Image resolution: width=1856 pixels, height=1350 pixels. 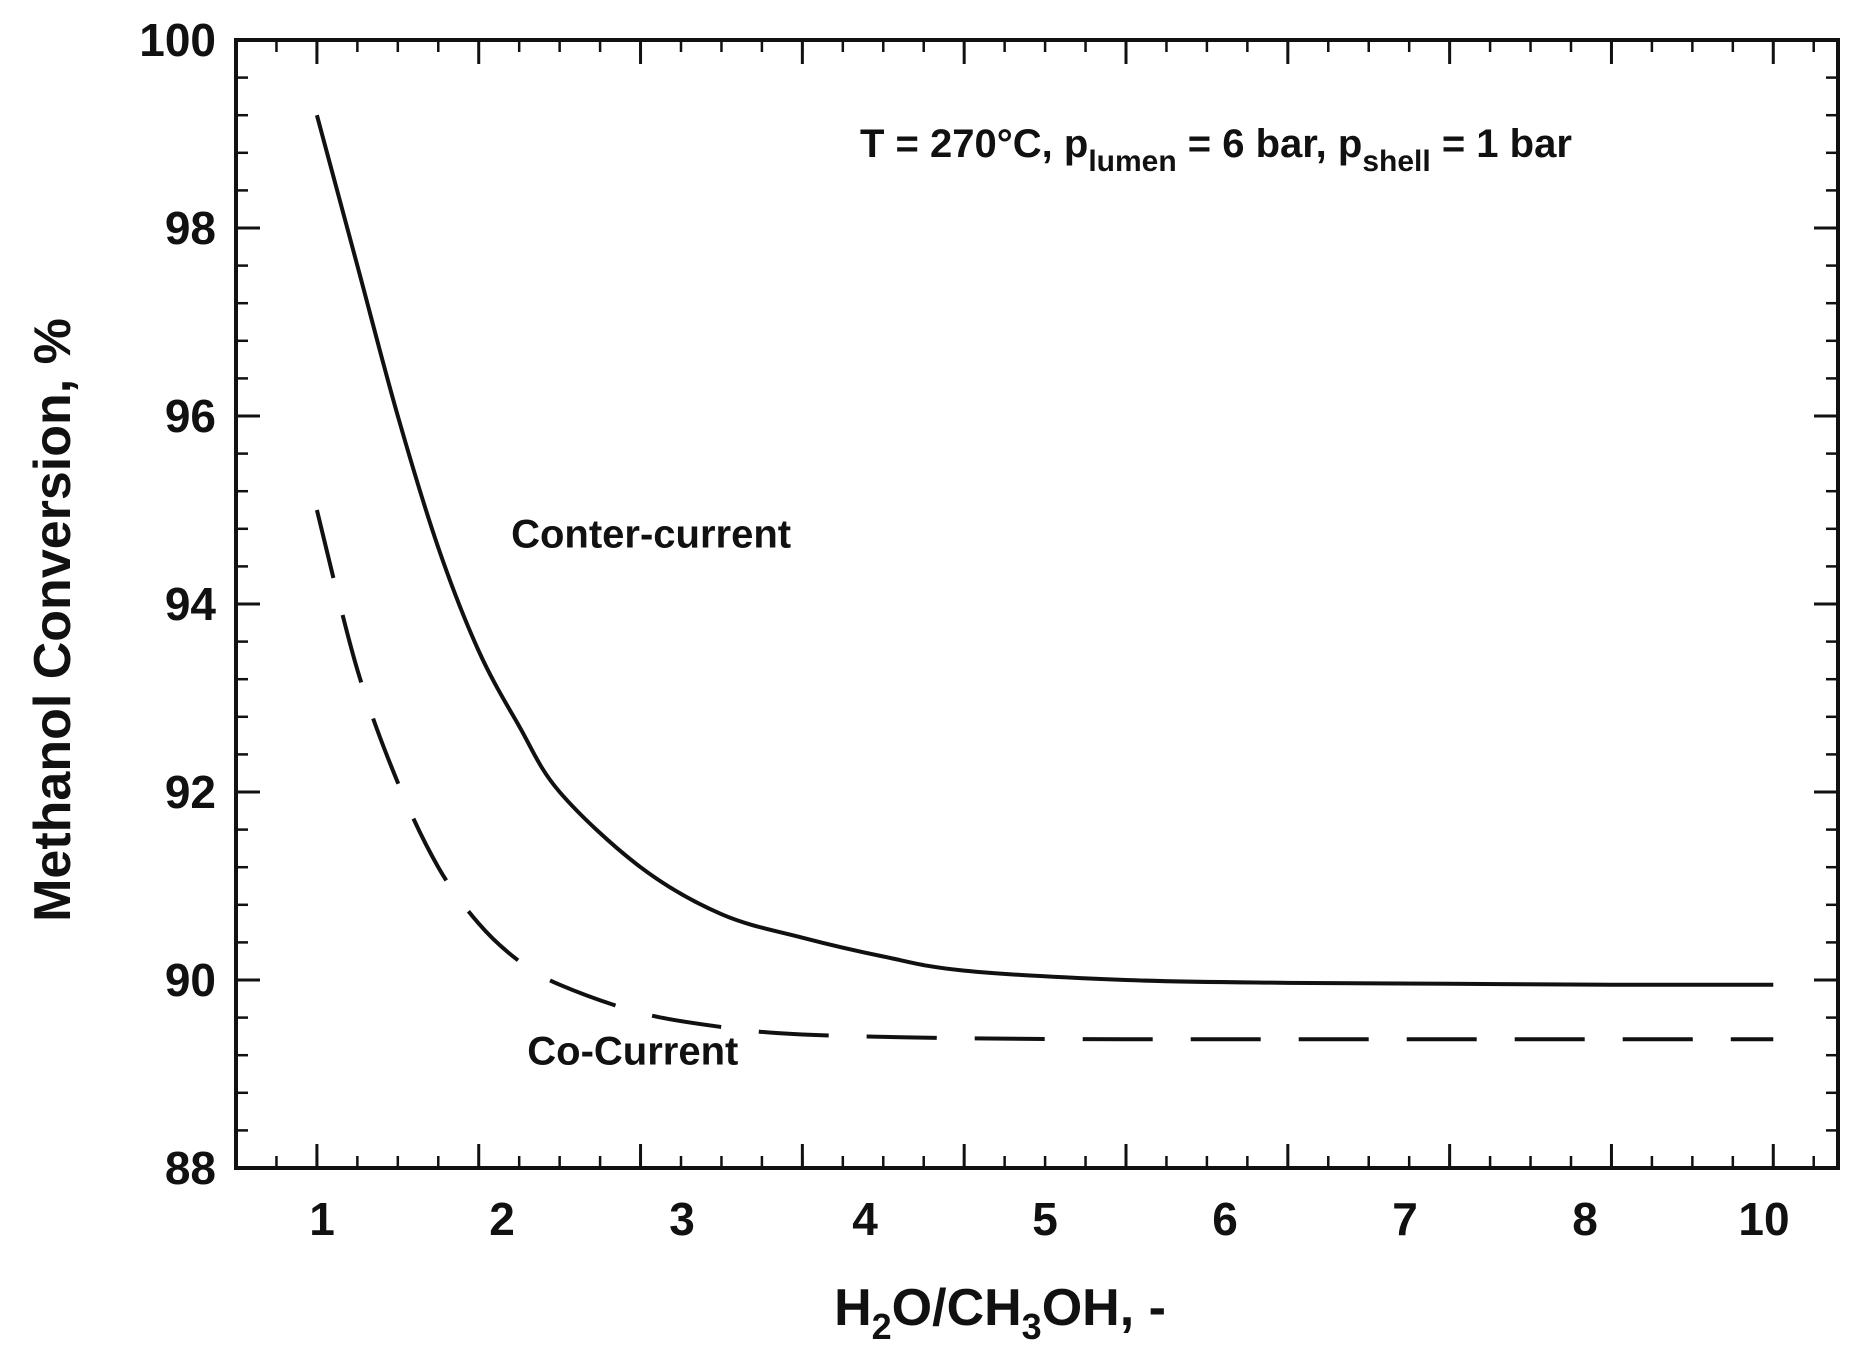 What do you see at coordinates (974, 144) in the screenshot?
I see `annotation-text-1: T = 270°C, p` at bounding box center [974, 144].